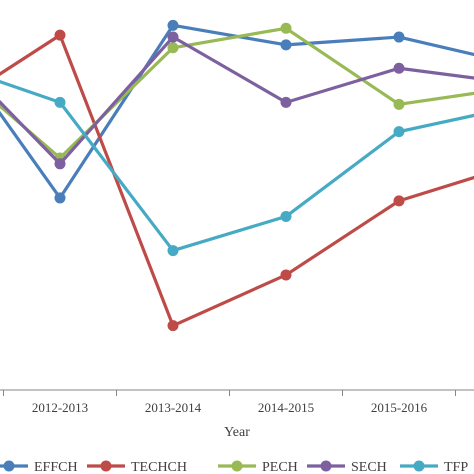 This screenshot has width=474, height=474. Describe the element at coordinates (56, 467) in the screenshot. I see `legend-label: EFFCH` at that location.